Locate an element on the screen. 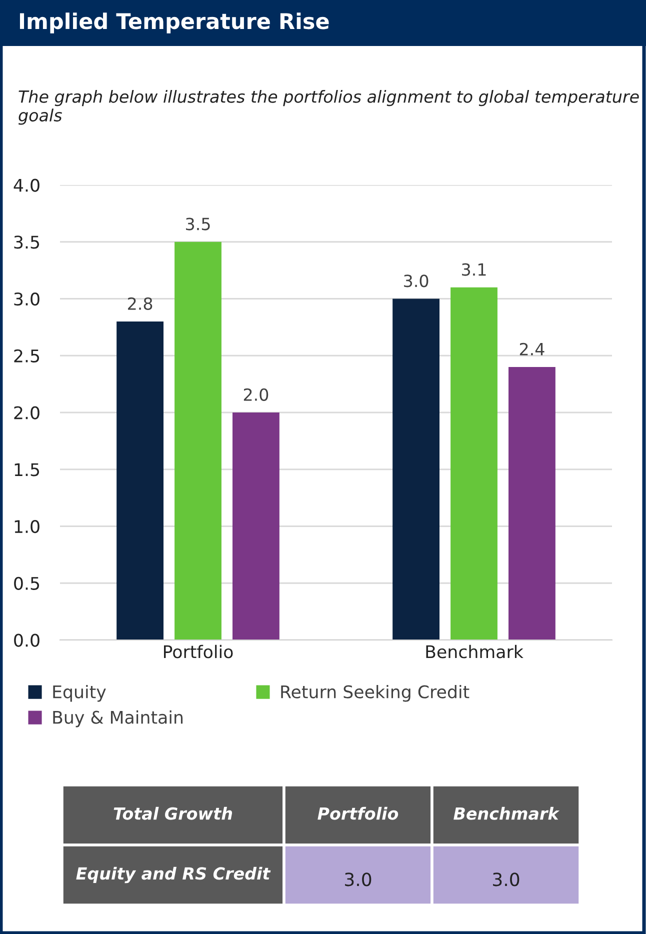  data-label: 3.0 is located at coordinates (416, 281).